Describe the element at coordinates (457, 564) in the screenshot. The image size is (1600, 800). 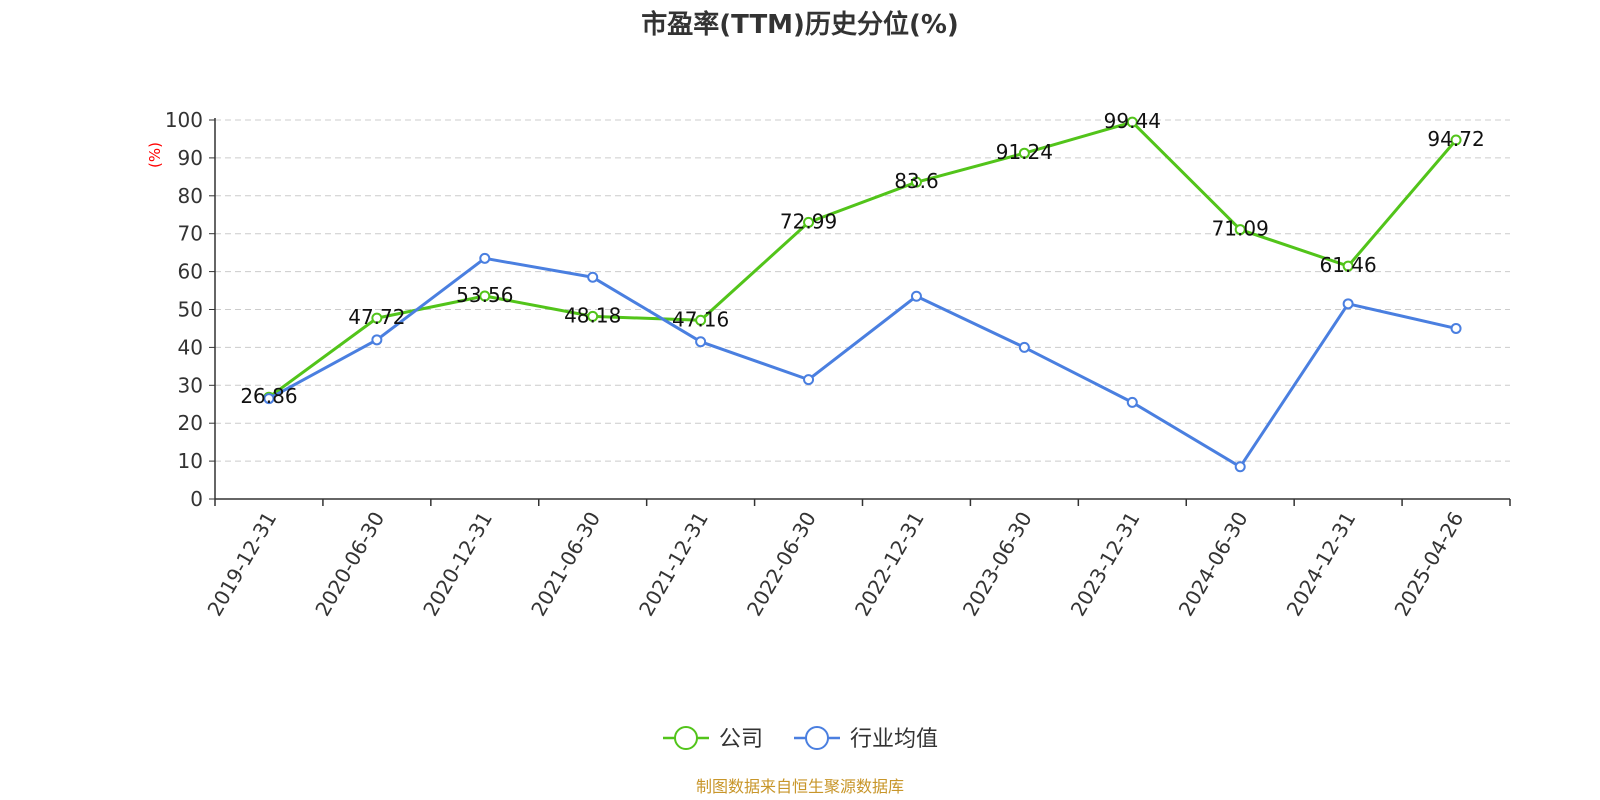
I see `x-tick-label: 2020-12-31` at that location.